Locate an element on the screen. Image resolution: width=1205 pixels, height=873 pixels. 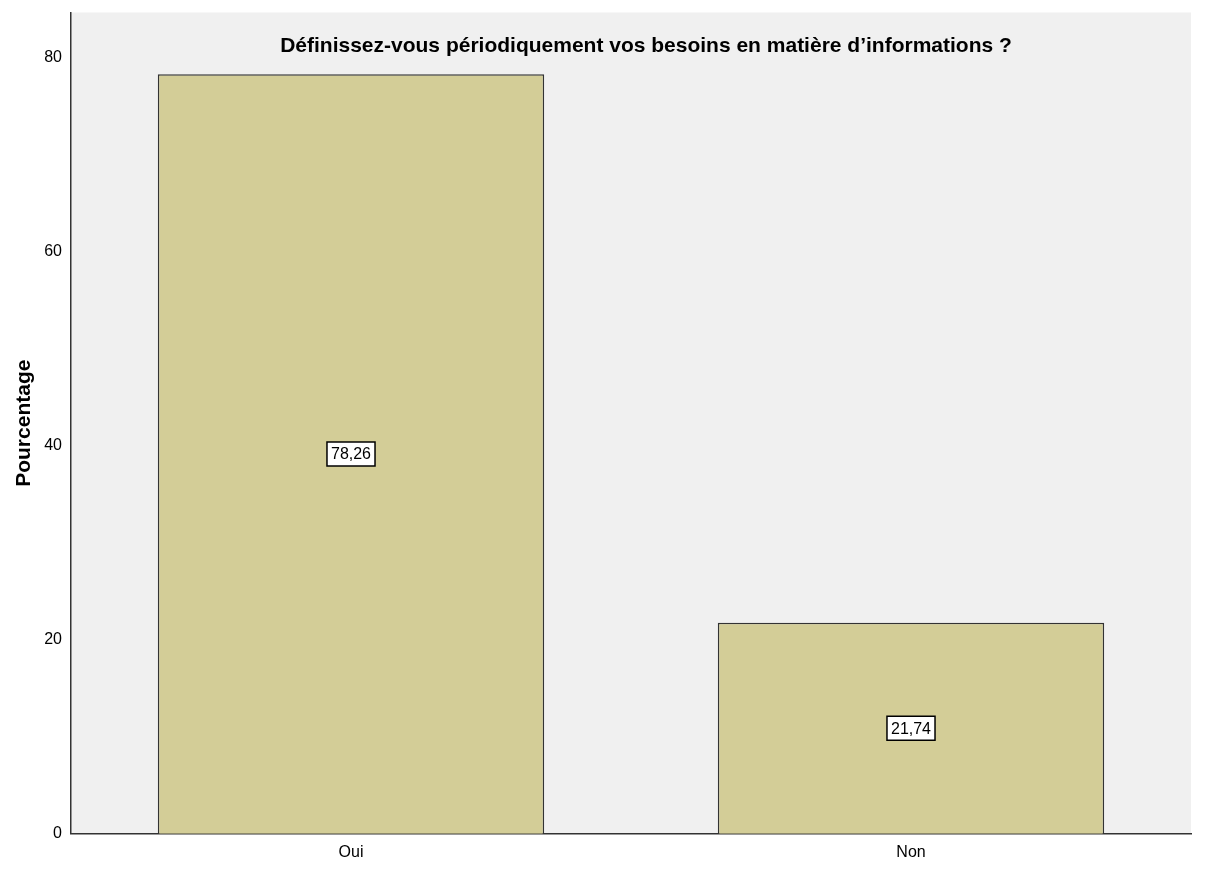
y-tick-label: 60 is located at coordinates (53, 250).